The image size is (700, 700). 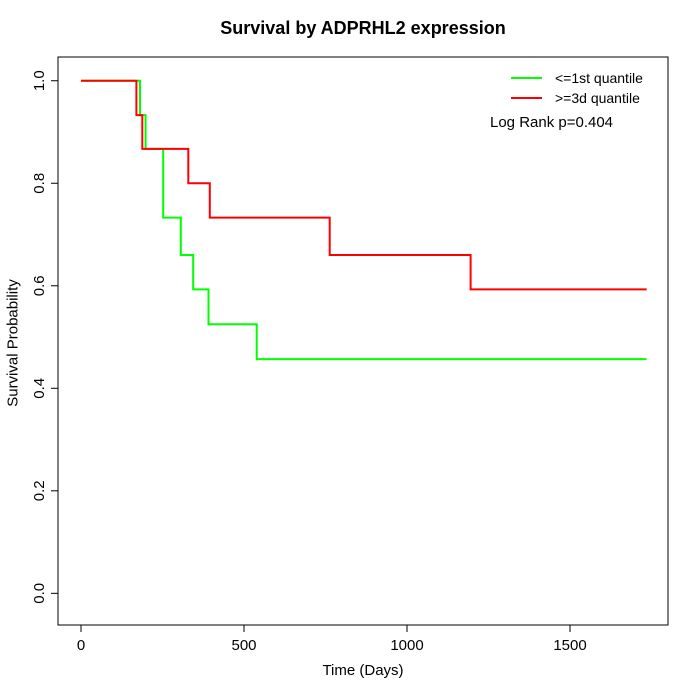 What do you see at coordinates (81, 645) in the screenshot?
I see `x-axis-tick-label: 0` at bounding box center [81, 645].